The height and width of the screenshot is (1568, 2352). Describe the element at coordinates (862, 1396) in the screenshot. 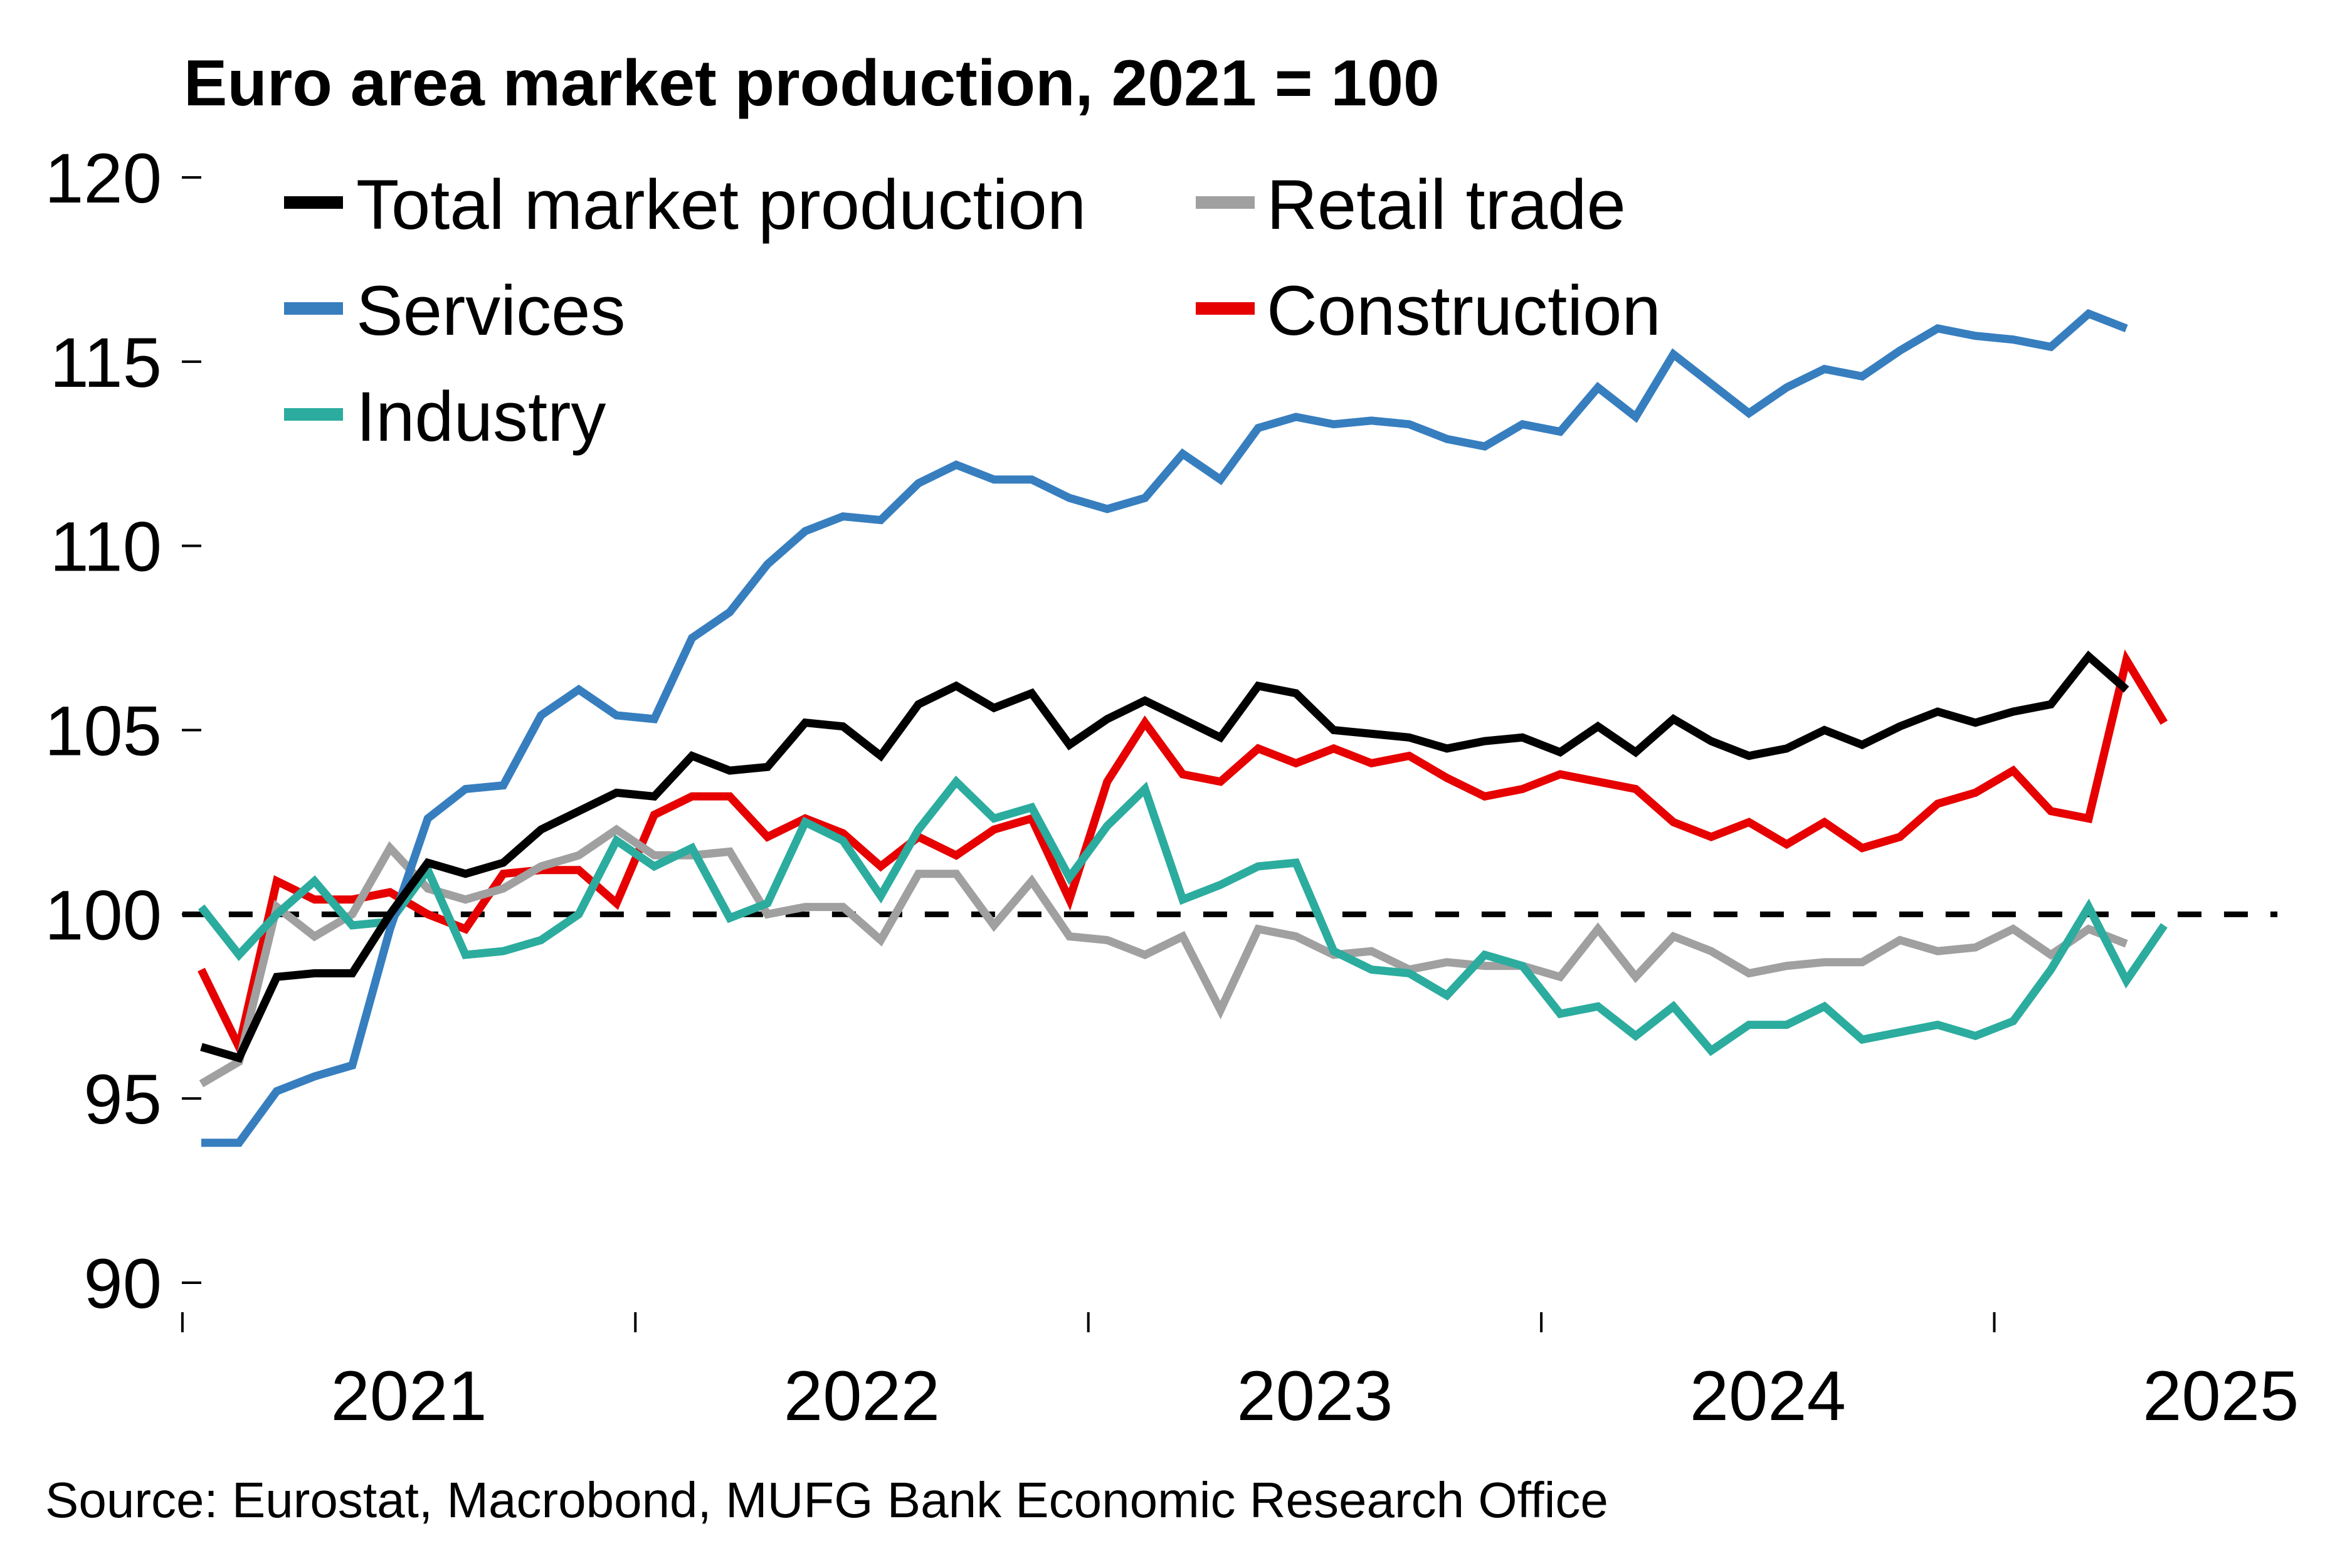

I see `x-tick-label: 2022` at that location.